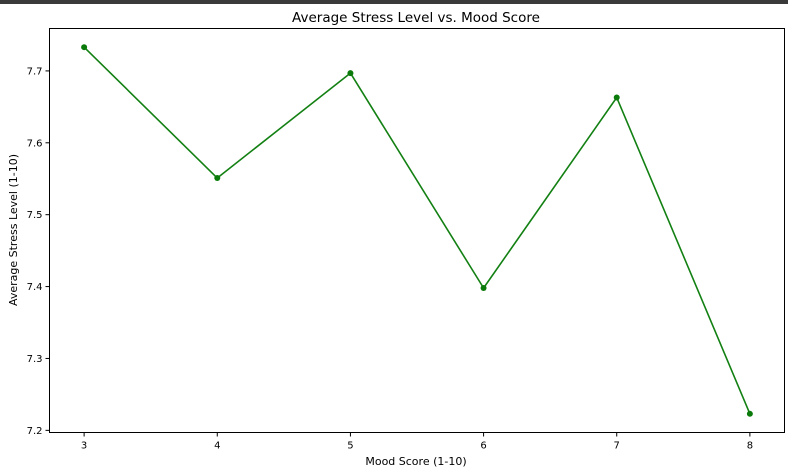  What do you see at coordinates (415, 461) in the screenshot?
I see `x-axis-label: Mood Score (1-10)` at bounding box center [415, 461].